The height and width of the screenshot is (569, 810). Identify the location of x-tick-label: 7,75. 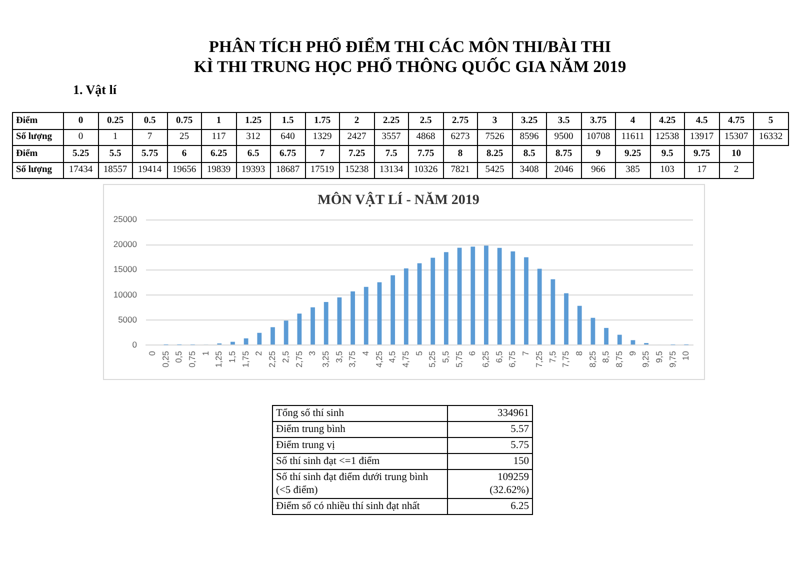
(565, 359).